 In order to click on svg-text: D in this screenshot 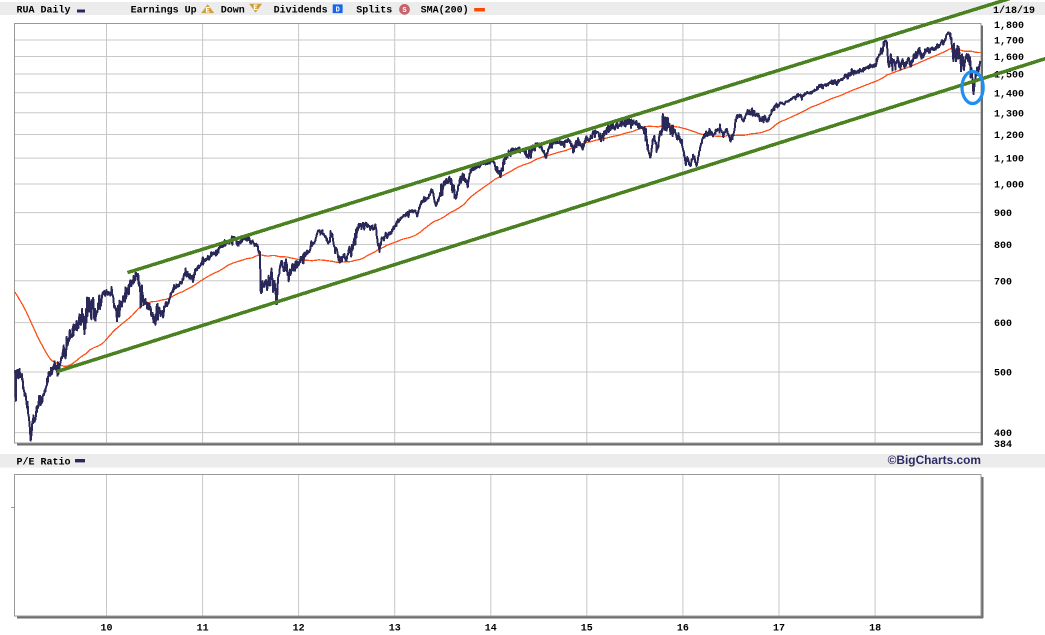, I will do `click(338, 11)`.